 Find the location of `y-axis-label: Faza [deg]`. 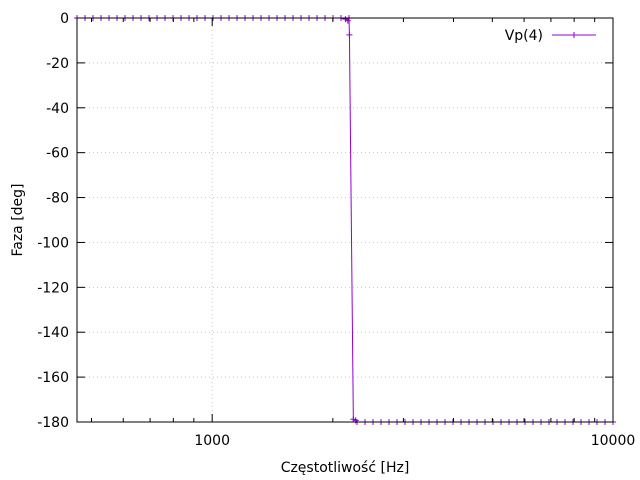

y-axis-label: Faza [deg] is located at coordinates (18, 219).